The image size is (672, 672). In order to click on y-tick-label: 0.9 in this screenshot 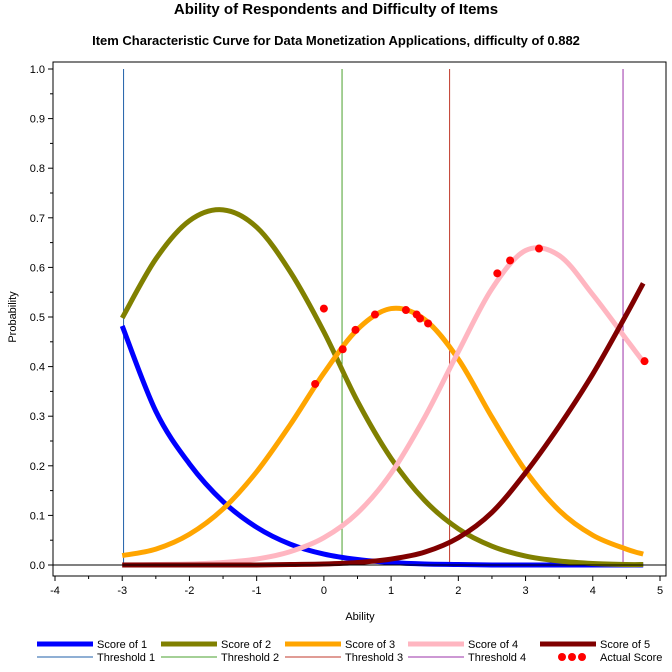, I will do `click(37, 120)`.